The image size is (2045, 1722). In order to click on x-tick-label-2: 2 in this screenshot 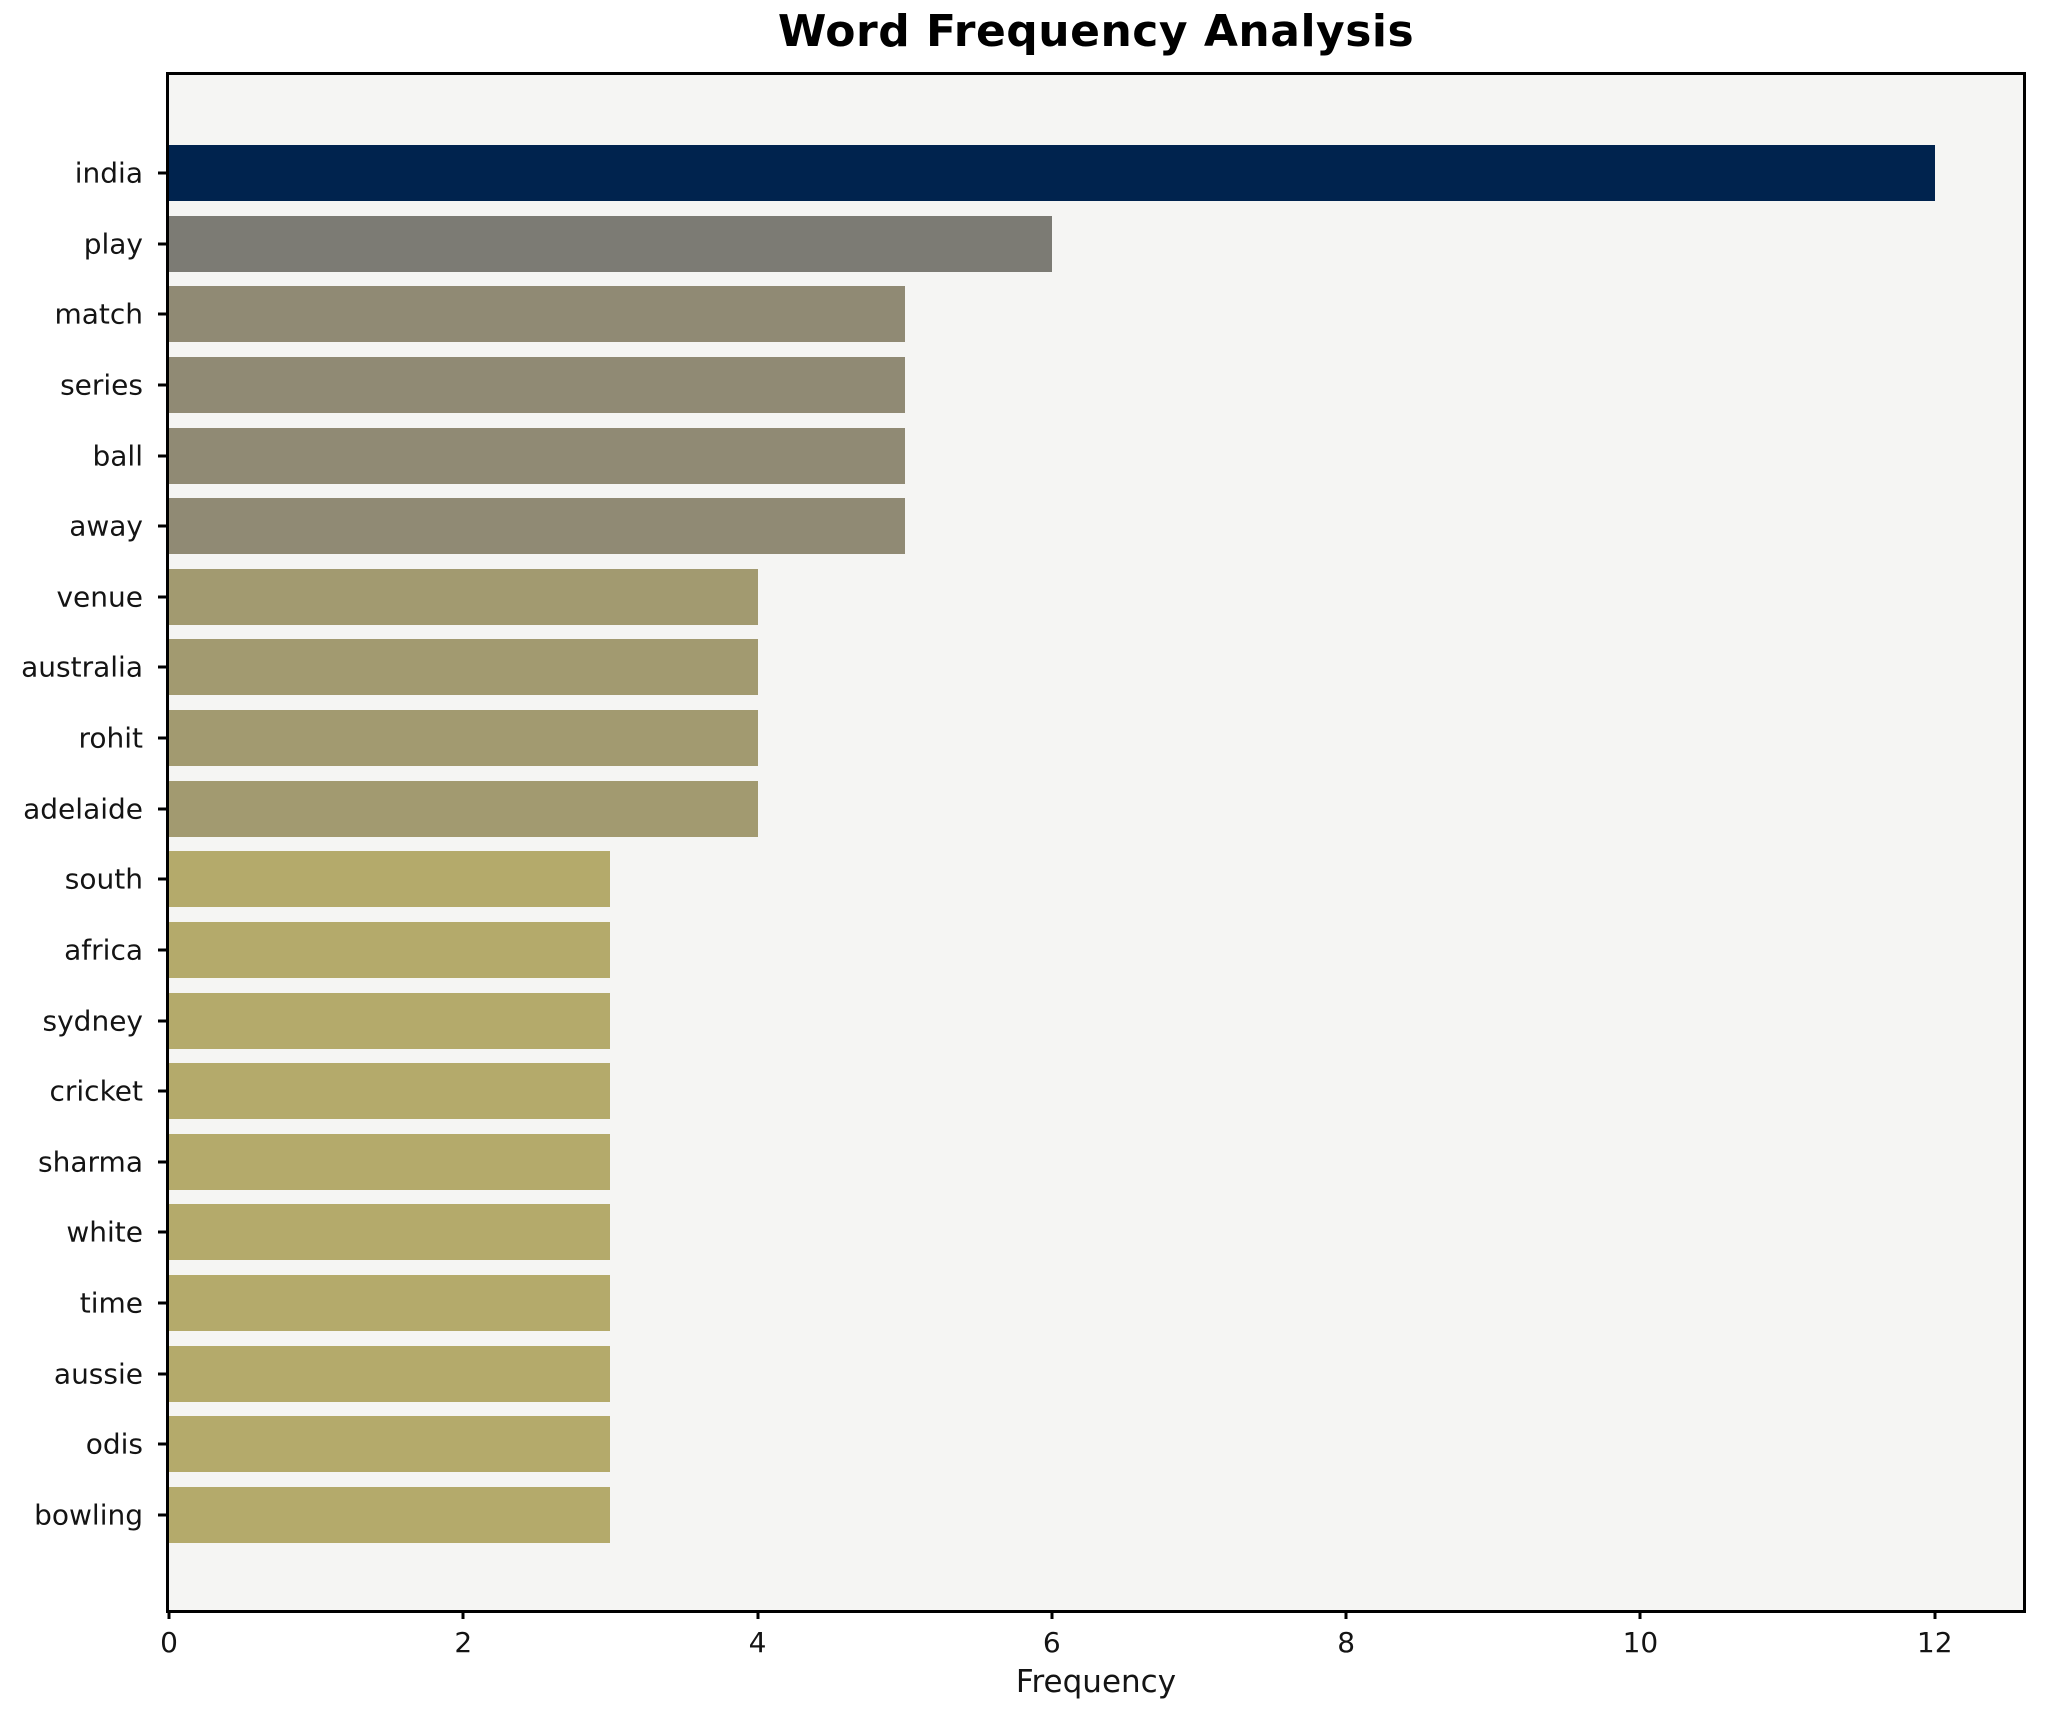, I will do `click(463, 1642)`.